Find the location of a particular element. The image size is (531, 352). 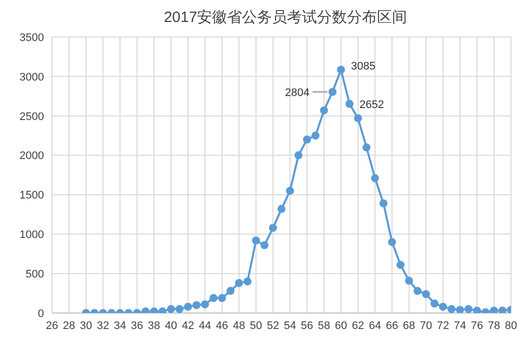

y-tick-label: 0 is located at coordinates (41, 314).